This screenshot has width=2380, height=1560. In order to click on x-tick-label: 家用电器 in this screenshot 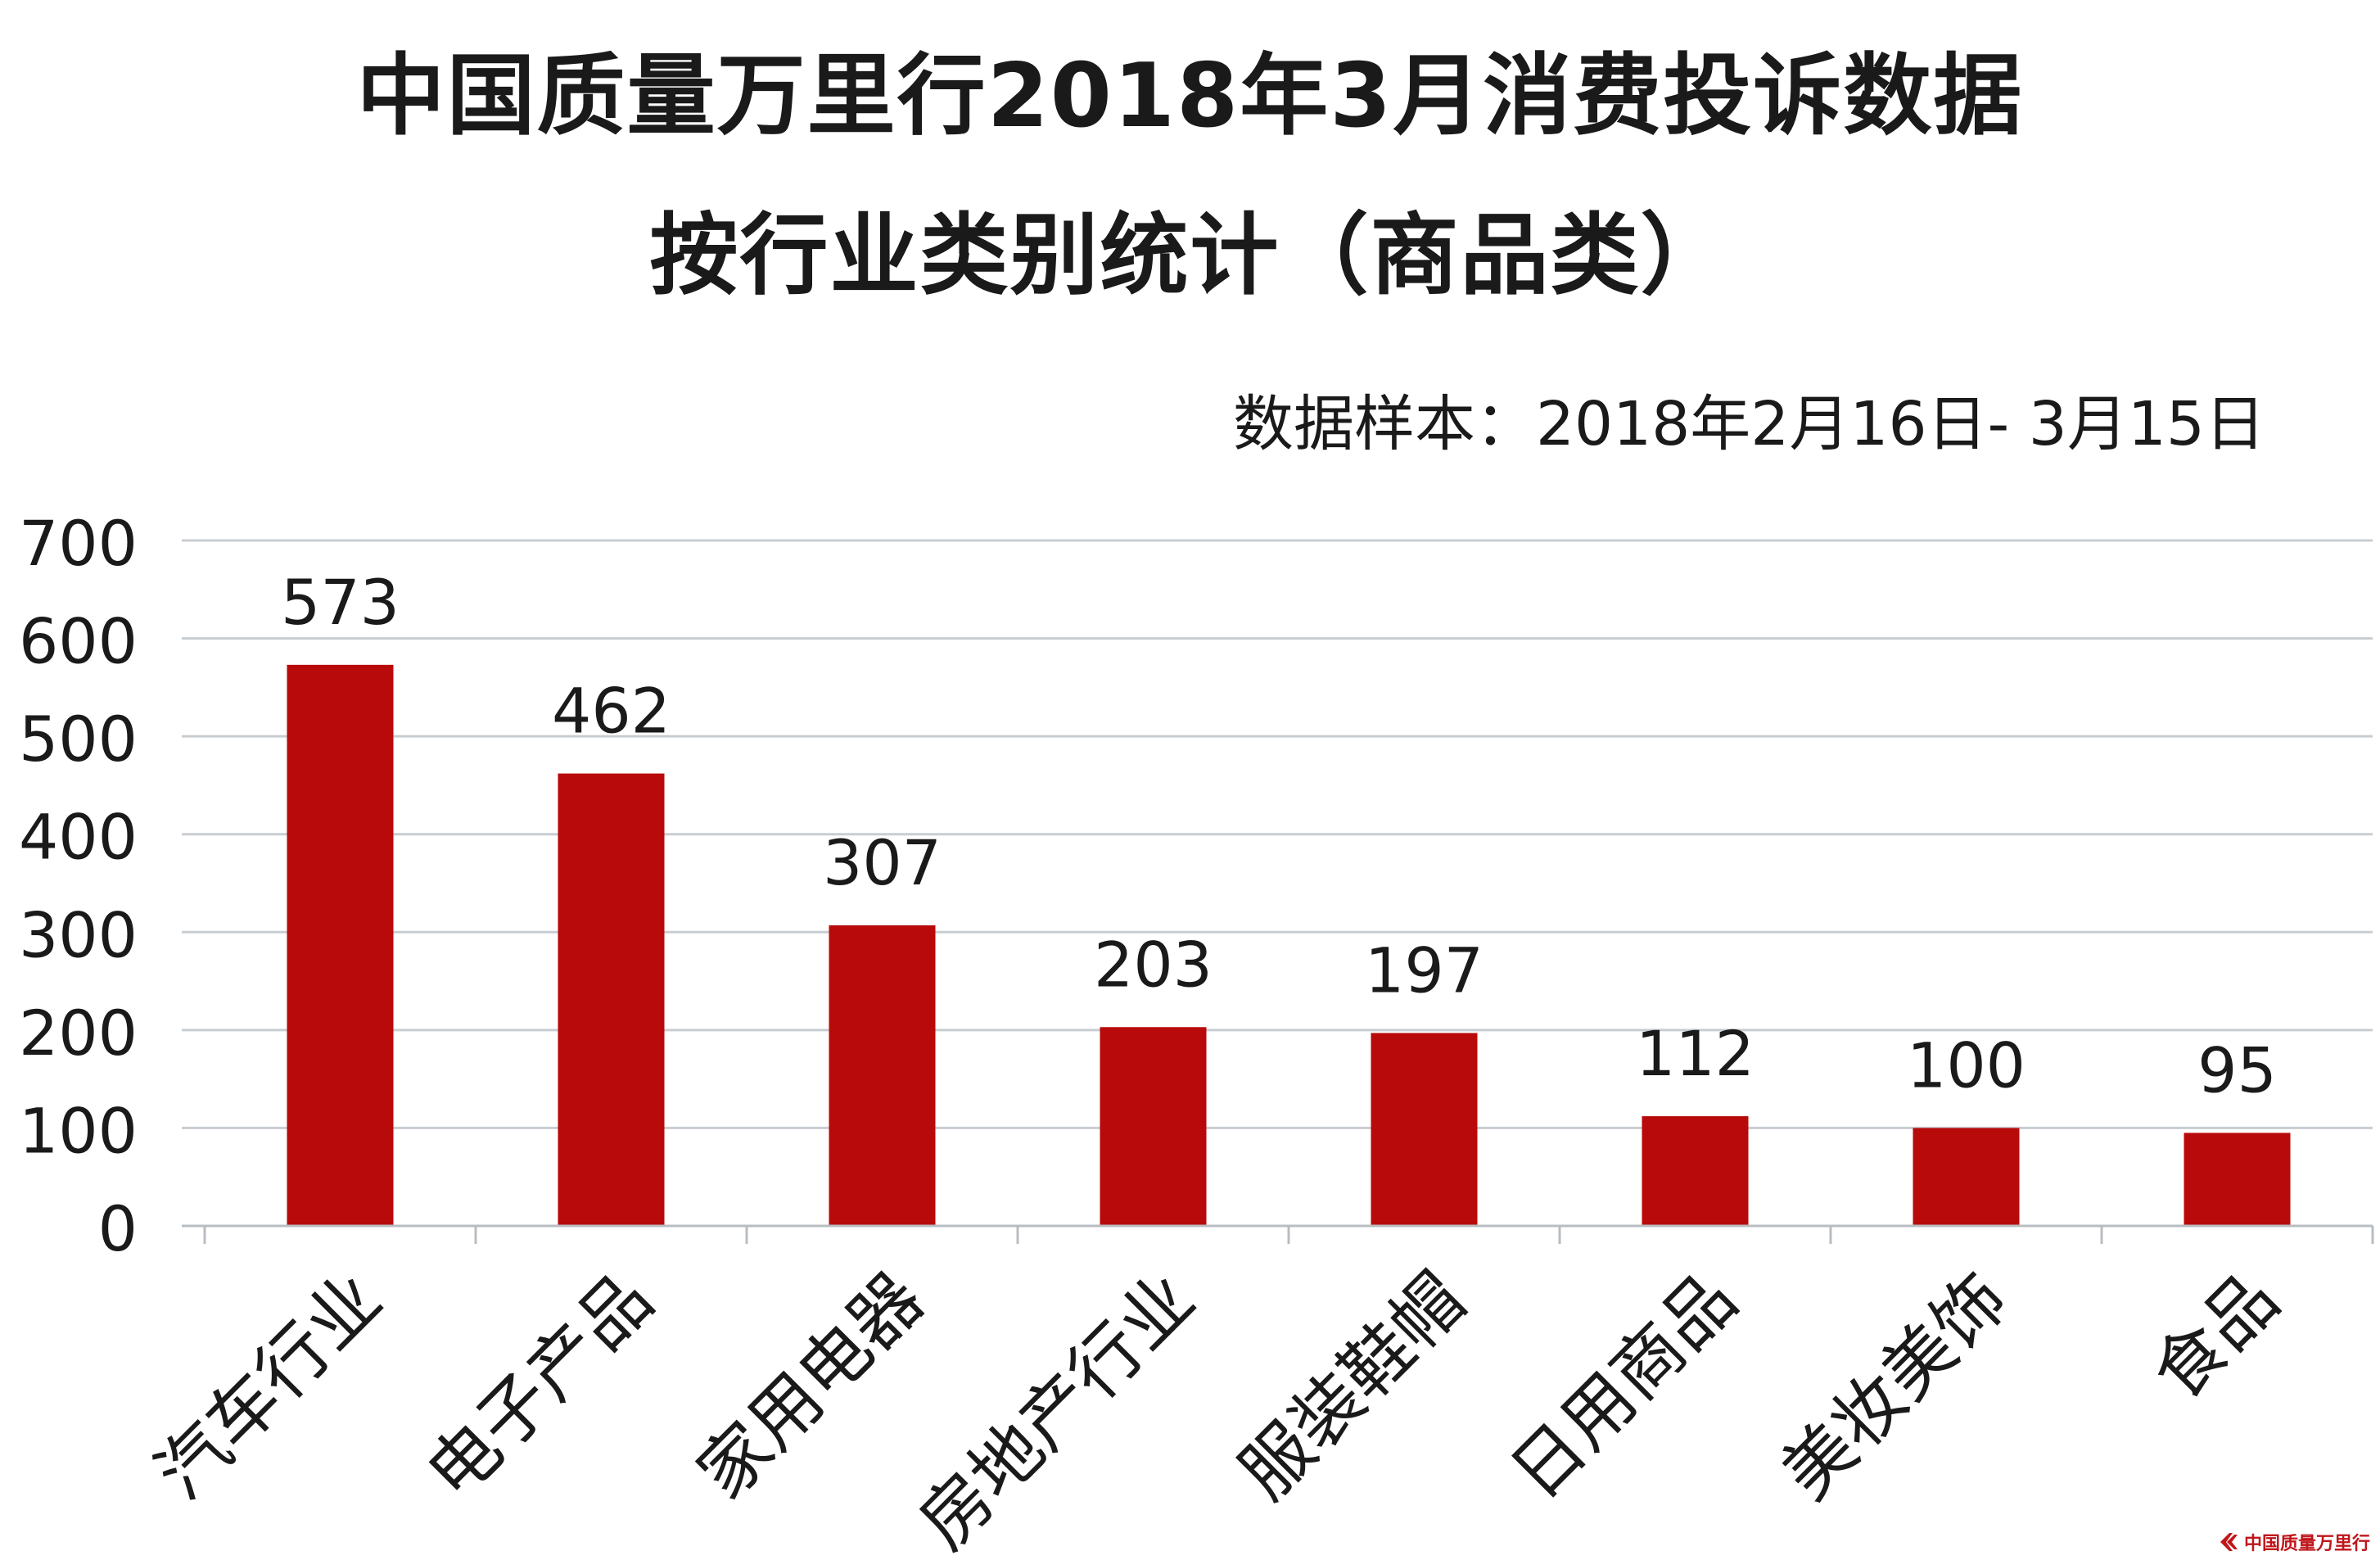, I will do `click(811, 1386)`.